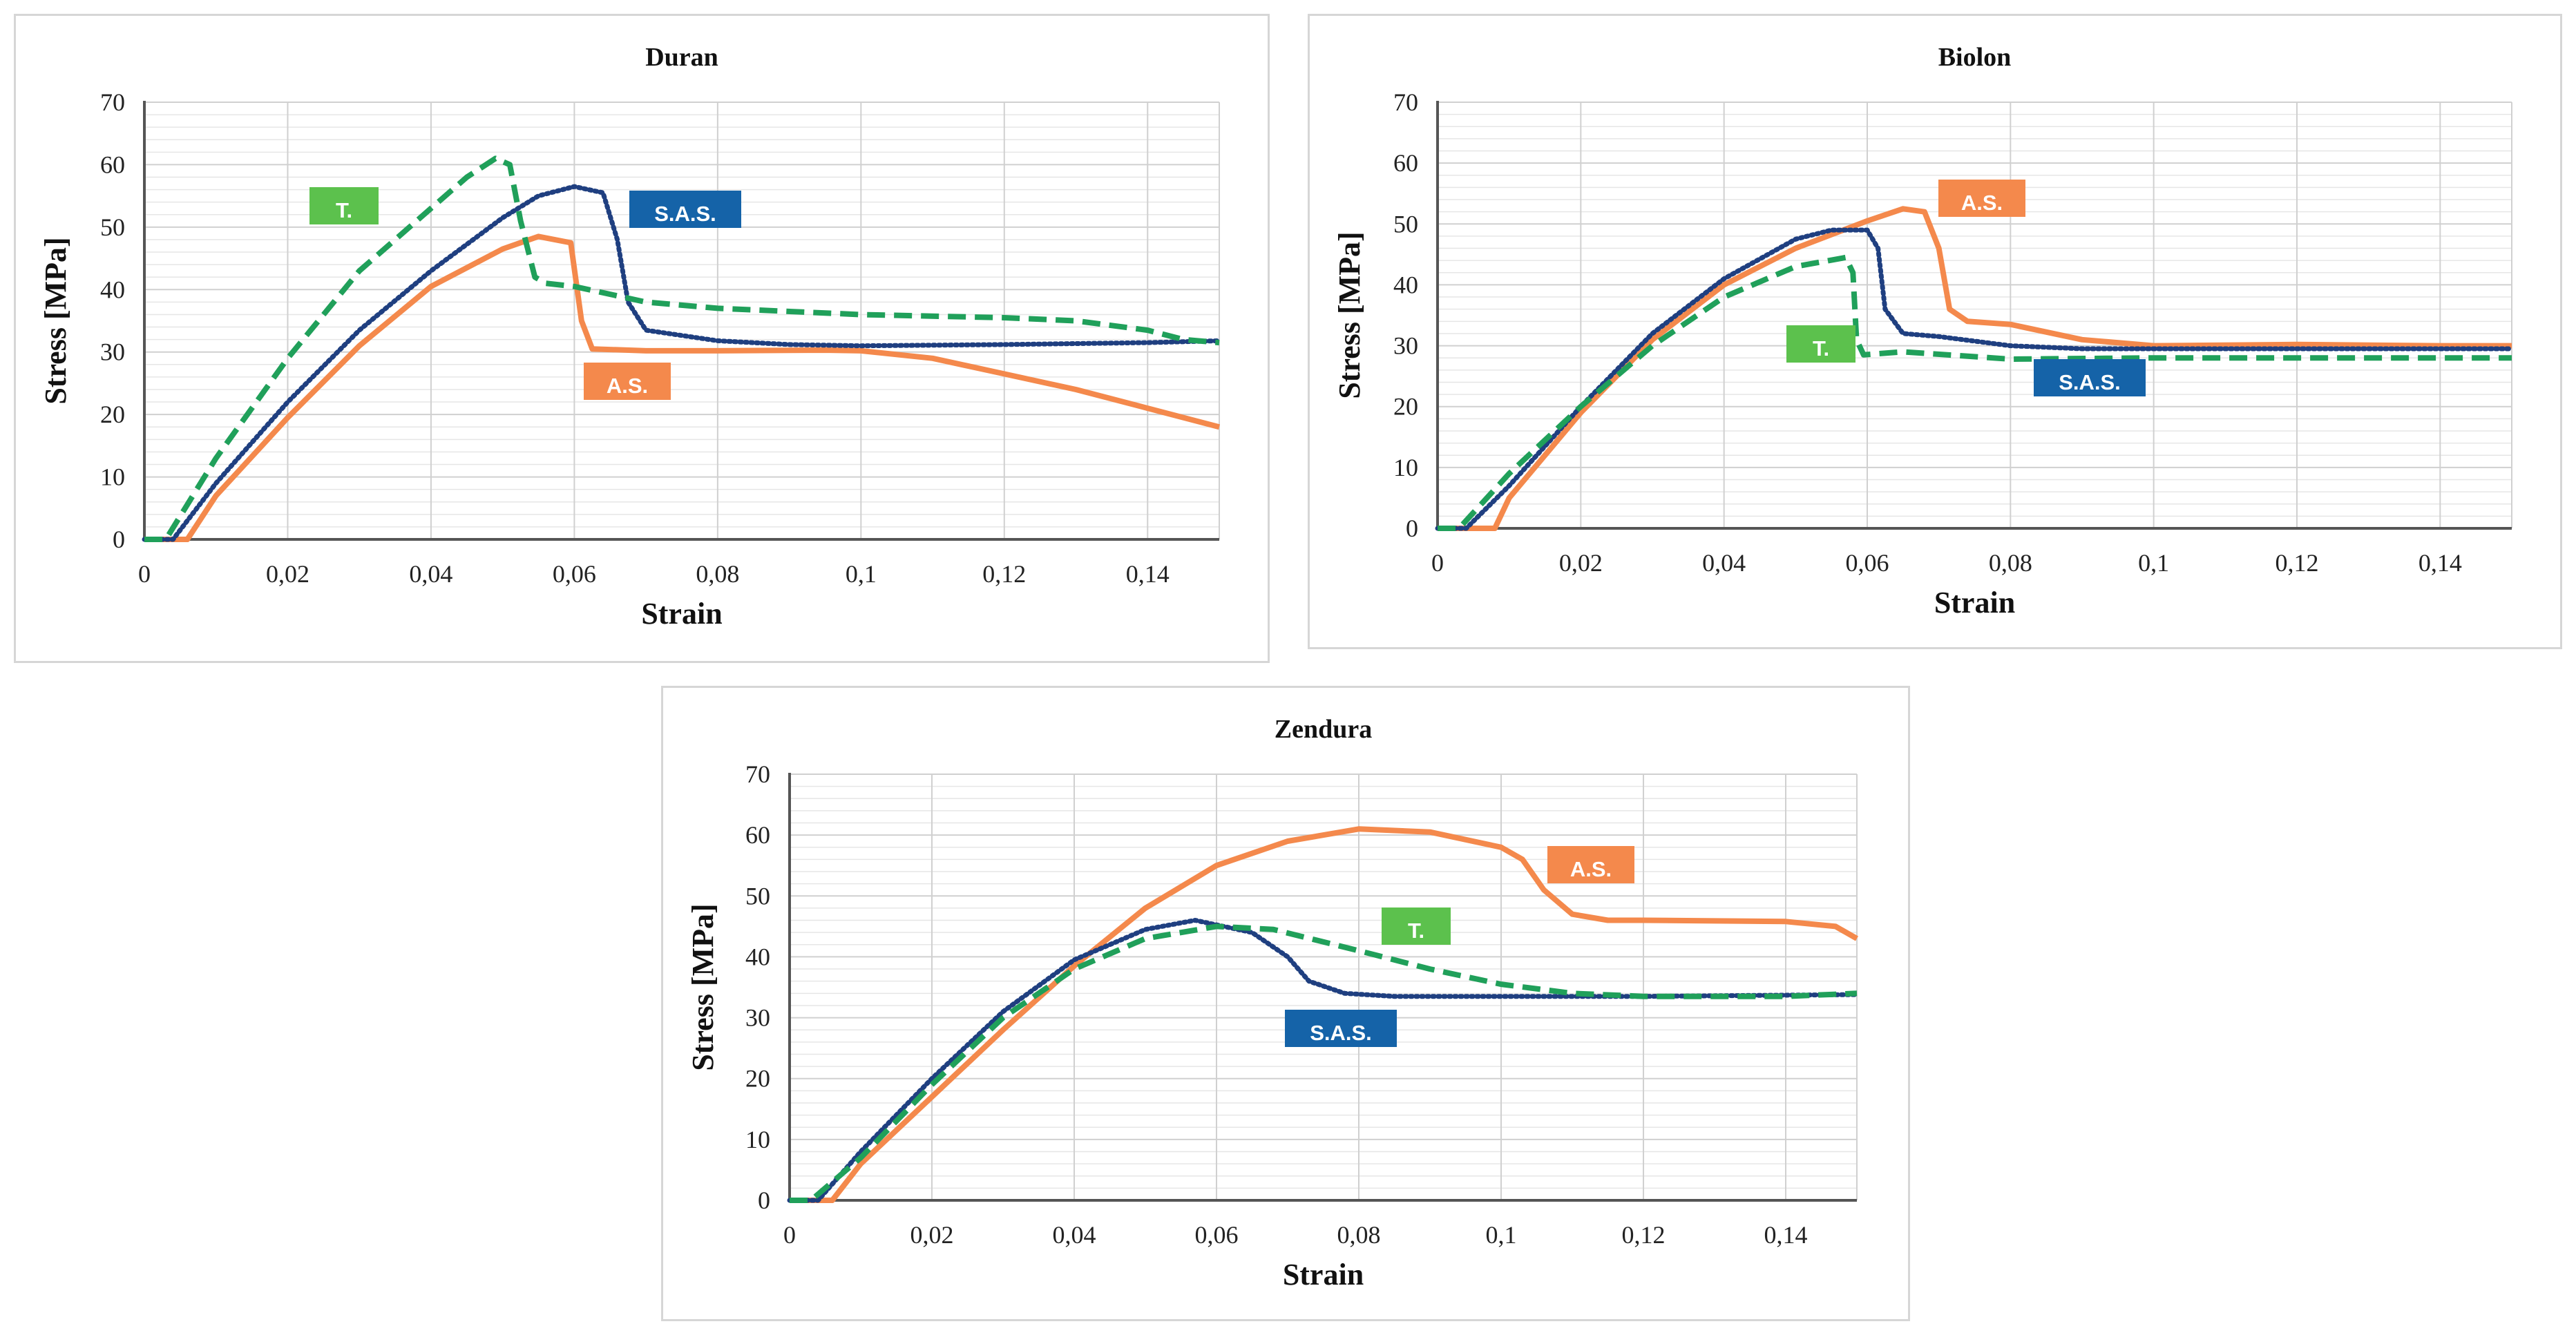 This screenshot has height=1335, width=2576. What do you see at coordinates (1323, 729) in the screenshot?
I see `chart-title: Zendura` at bounding box center [1323, 729].